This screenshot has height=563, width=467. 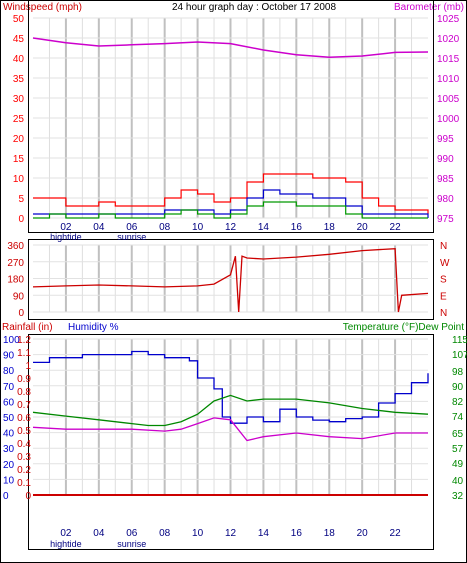 I want to click on humidity-series, so click(x=231, y=387).